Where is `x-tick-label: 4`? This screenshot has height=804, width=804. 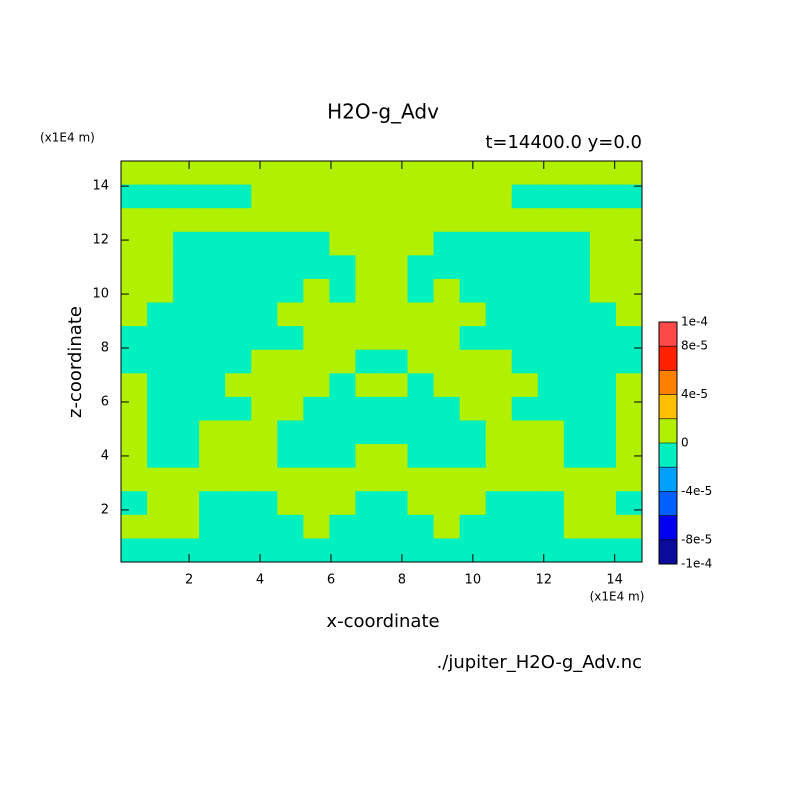 x-tick-label: 4 is located at coordinates (260, 580).